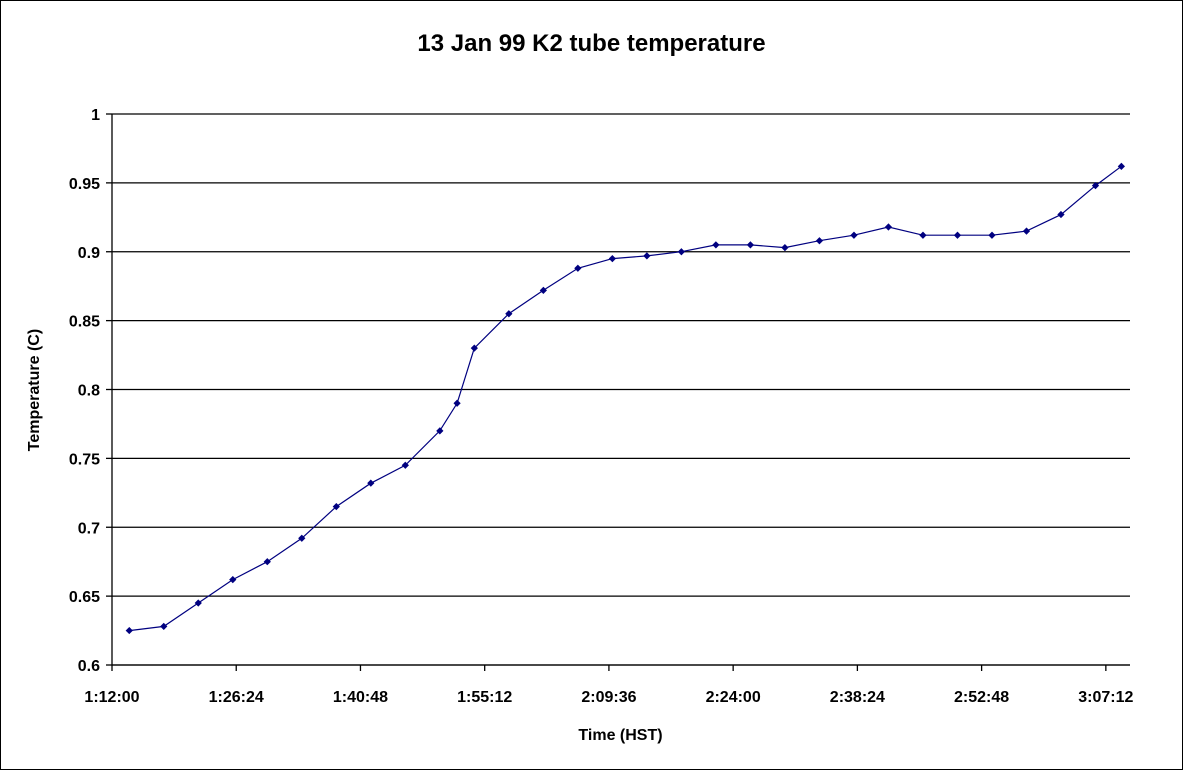 This screenshot has width=1183, height=770. Describe the element at coordinates (591, 43) in the screenshot. I see `chart-title: 13 Jan 99 K2 tube temperature` at that location.